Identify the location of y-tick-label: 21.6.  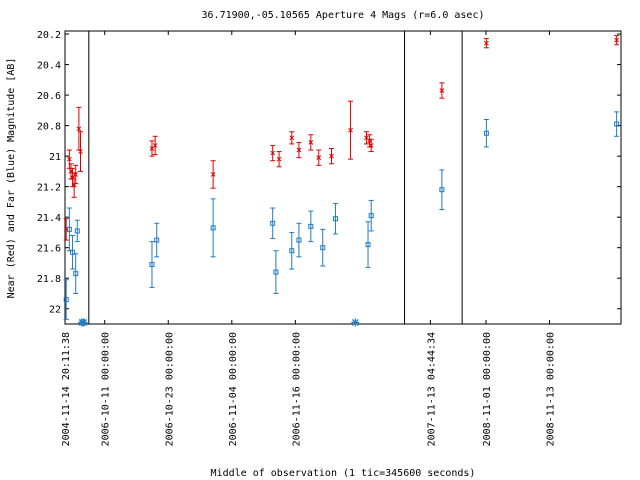
(49, 249).